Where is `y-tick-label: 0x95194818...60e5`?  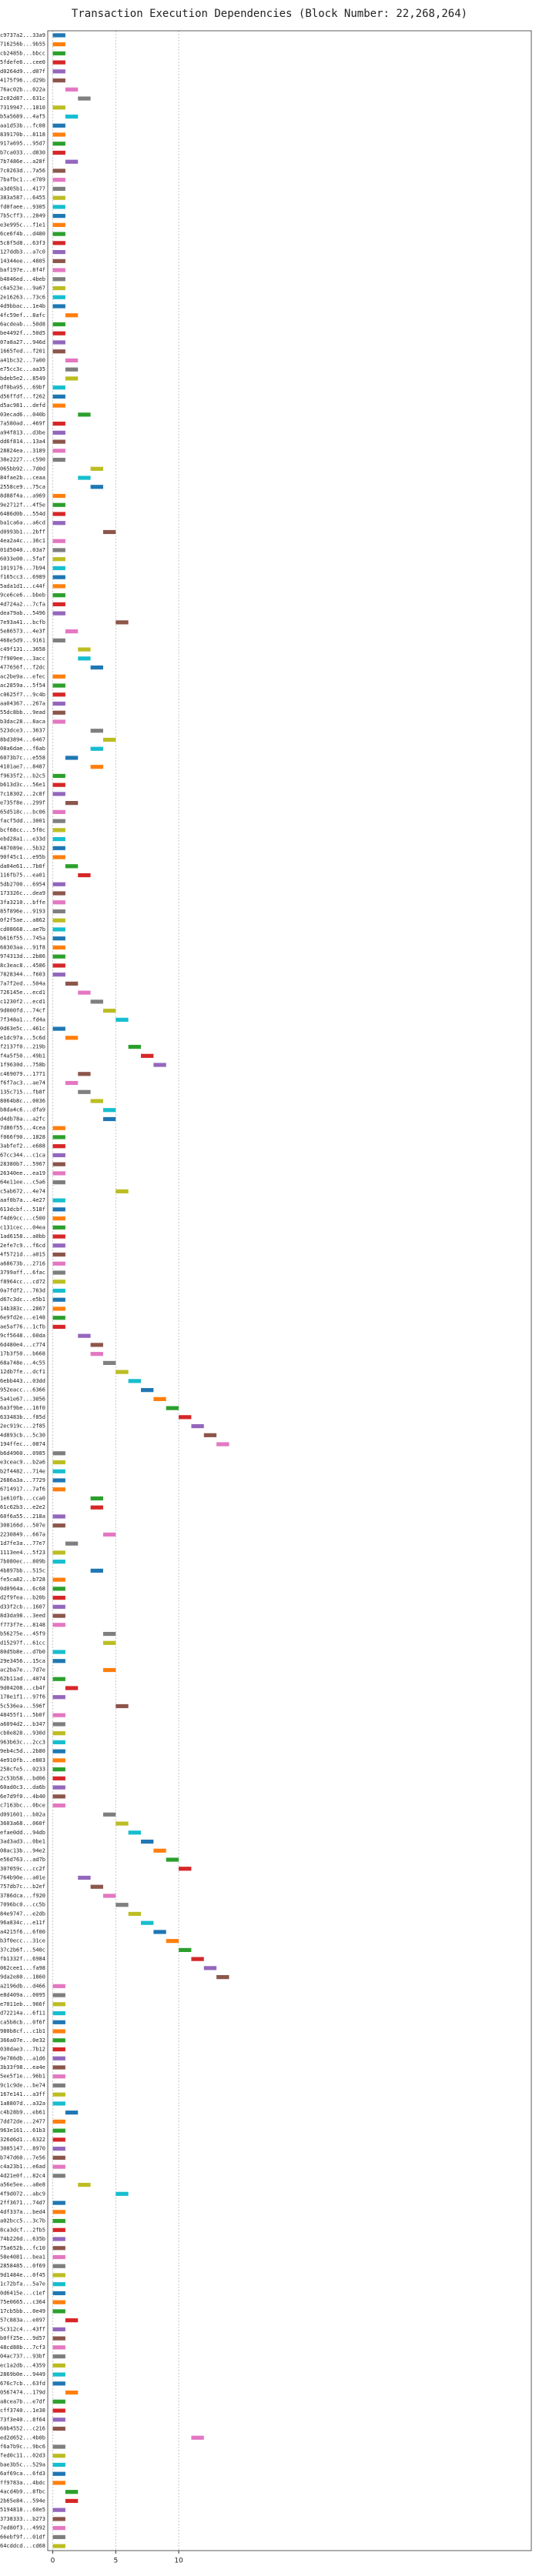 y-tick-label: 0x95194818...60e5 is located at coordinates (22, 2510).